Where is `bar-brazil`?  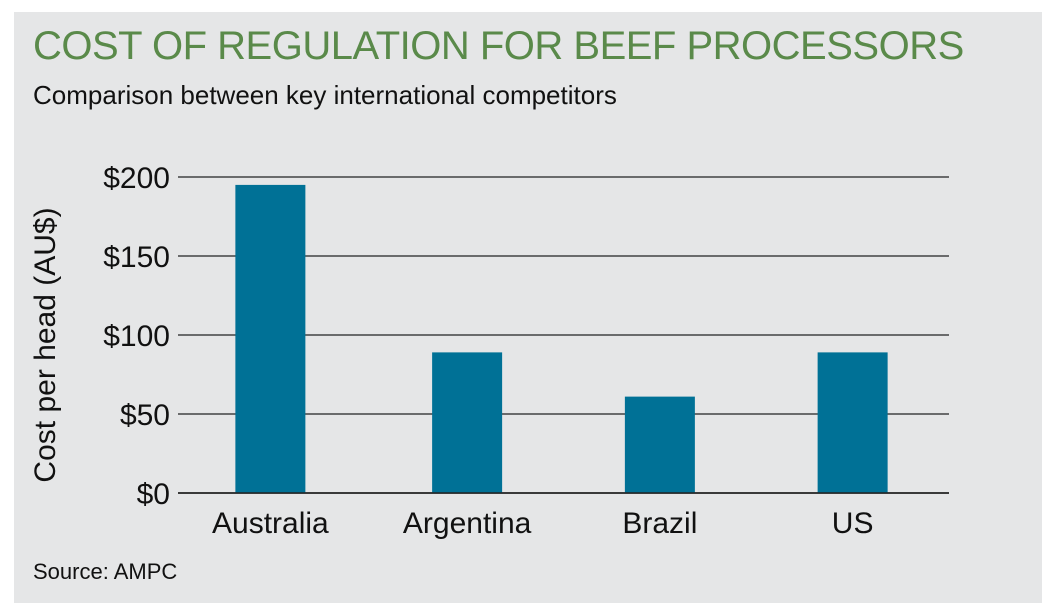
bar-brazil is located at coordinates (659, 444).